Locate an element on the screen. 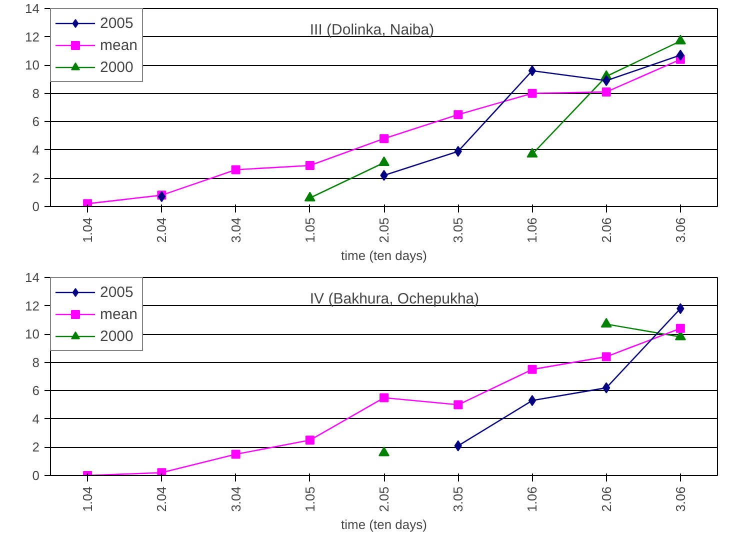 This screenshot has height=538, width=731. text: III (Dolinka, Naiba) is located at coordinates (372, 30).